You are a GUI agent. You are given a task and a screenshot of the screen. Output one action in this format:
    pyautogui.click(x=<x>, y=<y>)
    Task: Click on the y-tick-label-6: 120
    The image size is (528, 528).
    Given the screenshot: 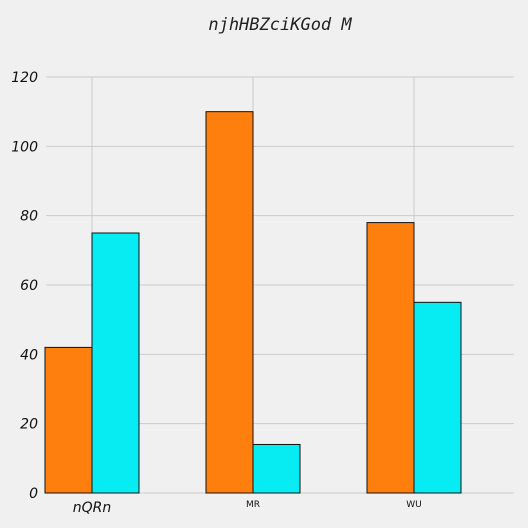 What is the action you would take?
    pyautogui.click(x=24, y=78)
    